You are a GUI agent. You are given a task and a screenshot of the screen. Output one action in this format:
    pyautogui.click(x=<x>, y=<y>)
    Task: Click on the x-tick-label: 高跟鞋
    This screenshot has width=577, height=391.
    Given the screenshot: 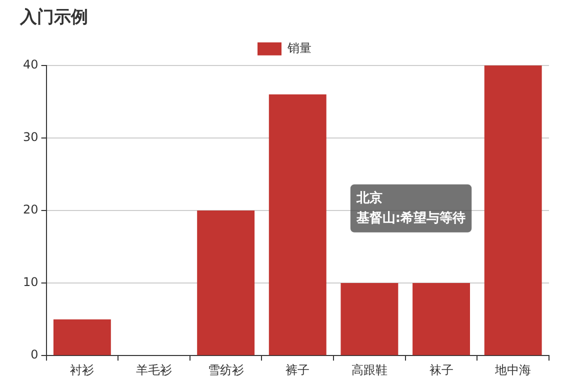 What is the action you would take?
    pyautogui.click(x=369, y=369)
    